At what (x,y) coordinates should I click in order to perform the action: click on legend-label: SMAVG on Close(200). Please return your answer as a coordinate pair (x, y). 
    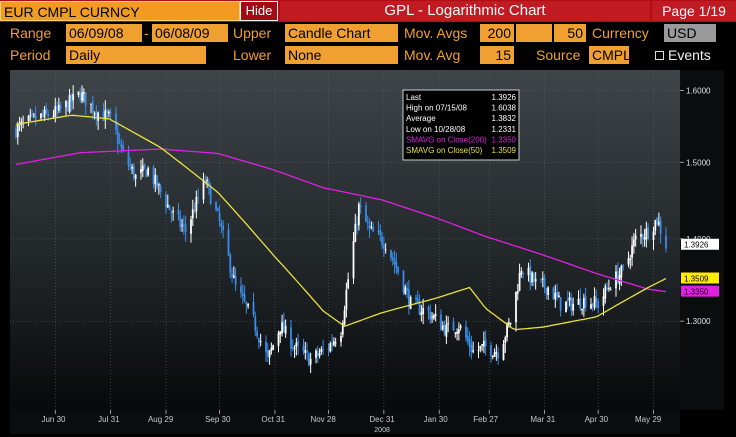
    Looking at the image, I should click on (446, 139).